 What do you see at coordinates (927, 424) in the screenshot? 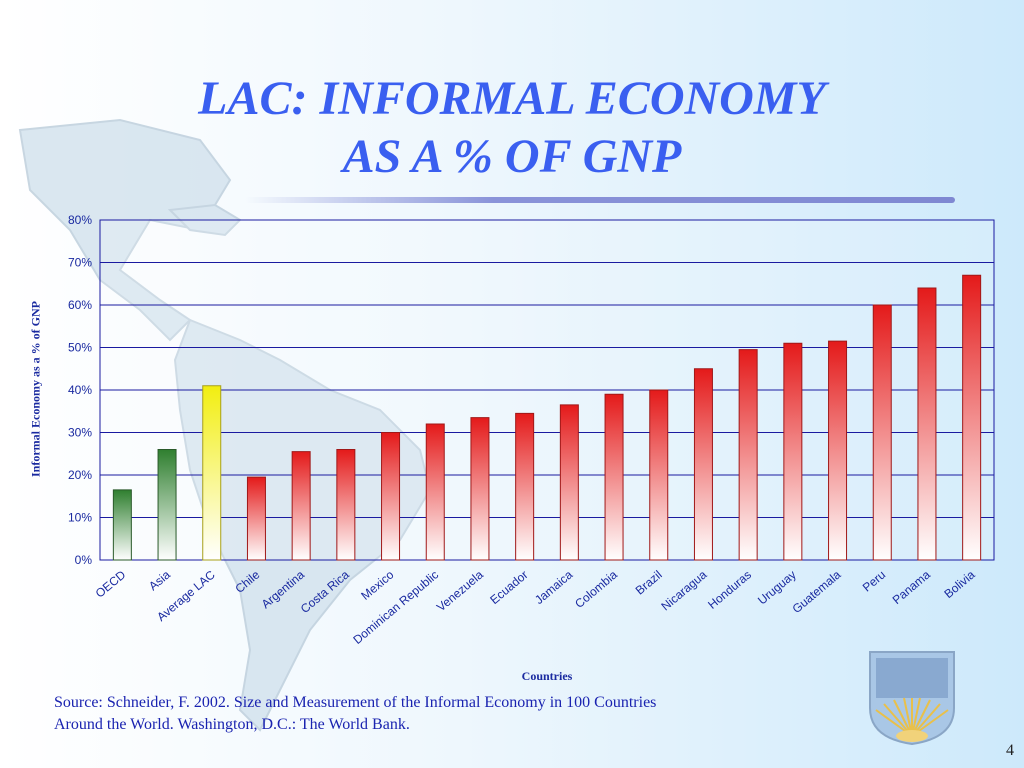
I see `bar-panama` at bounding box center [927, 424].